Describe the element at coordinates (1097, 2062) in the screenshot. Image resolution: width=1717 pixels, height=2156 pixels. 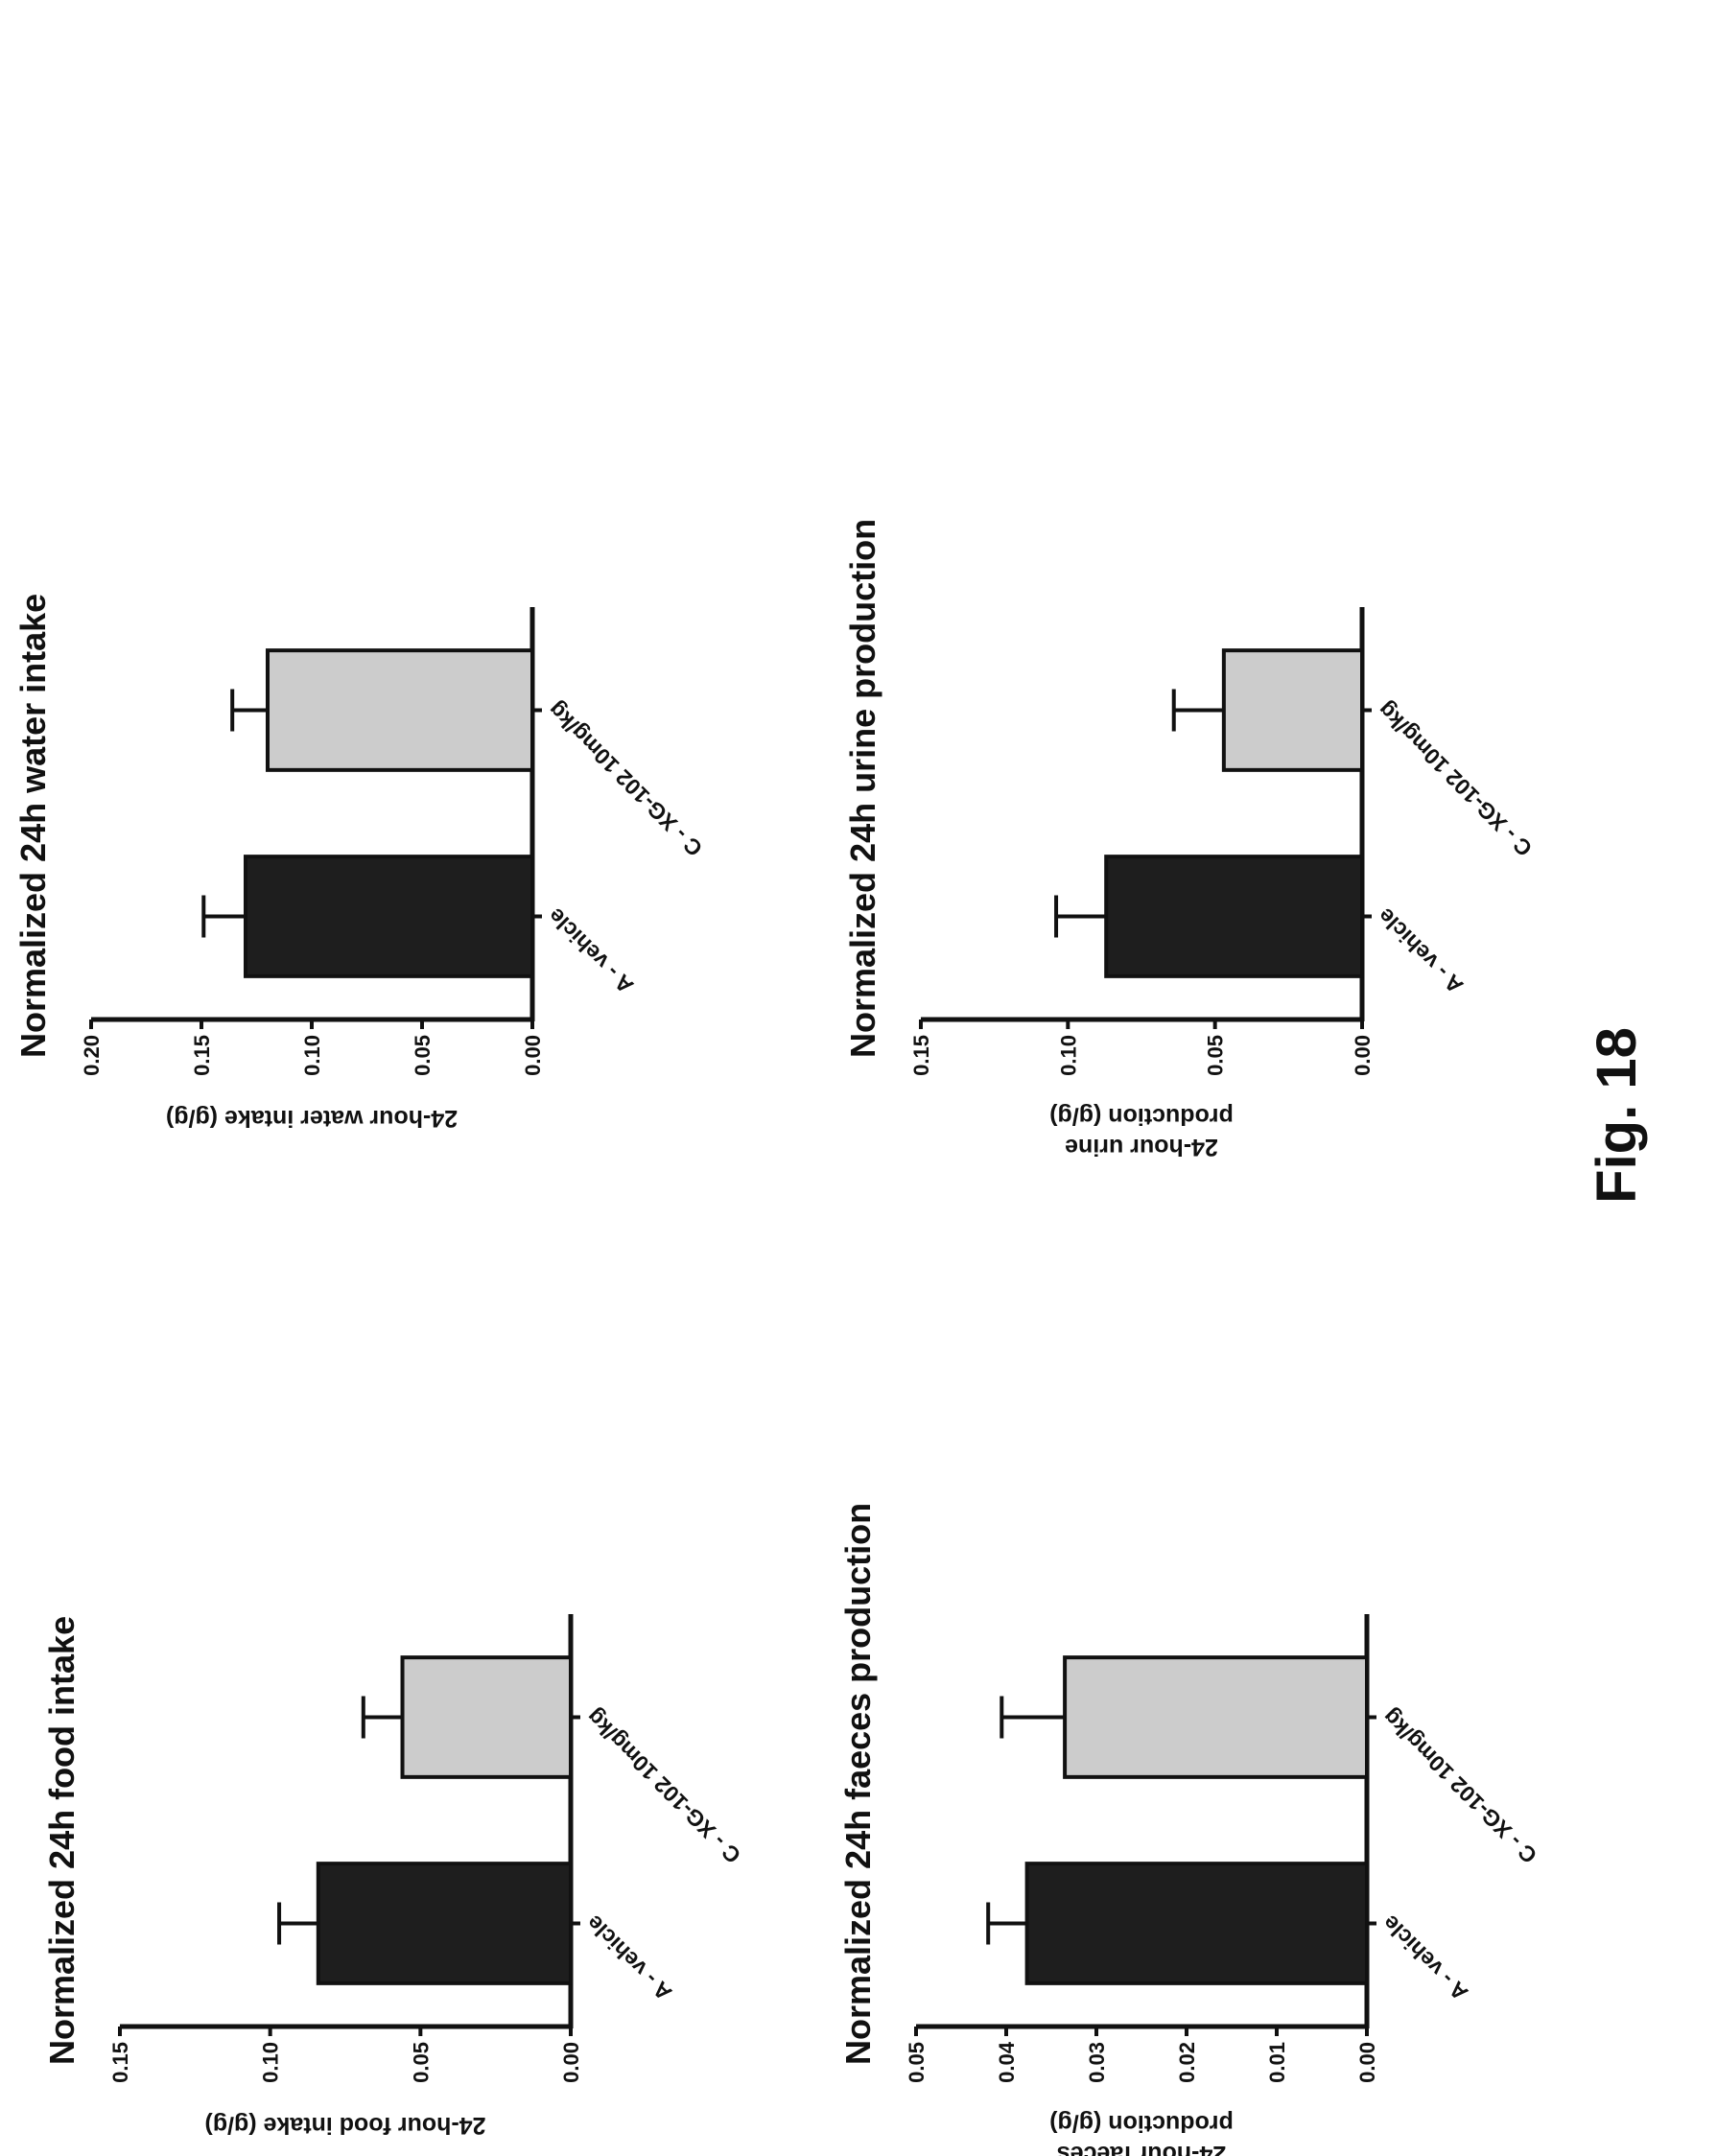
I see `y-tick-label: 0.03` at that location.